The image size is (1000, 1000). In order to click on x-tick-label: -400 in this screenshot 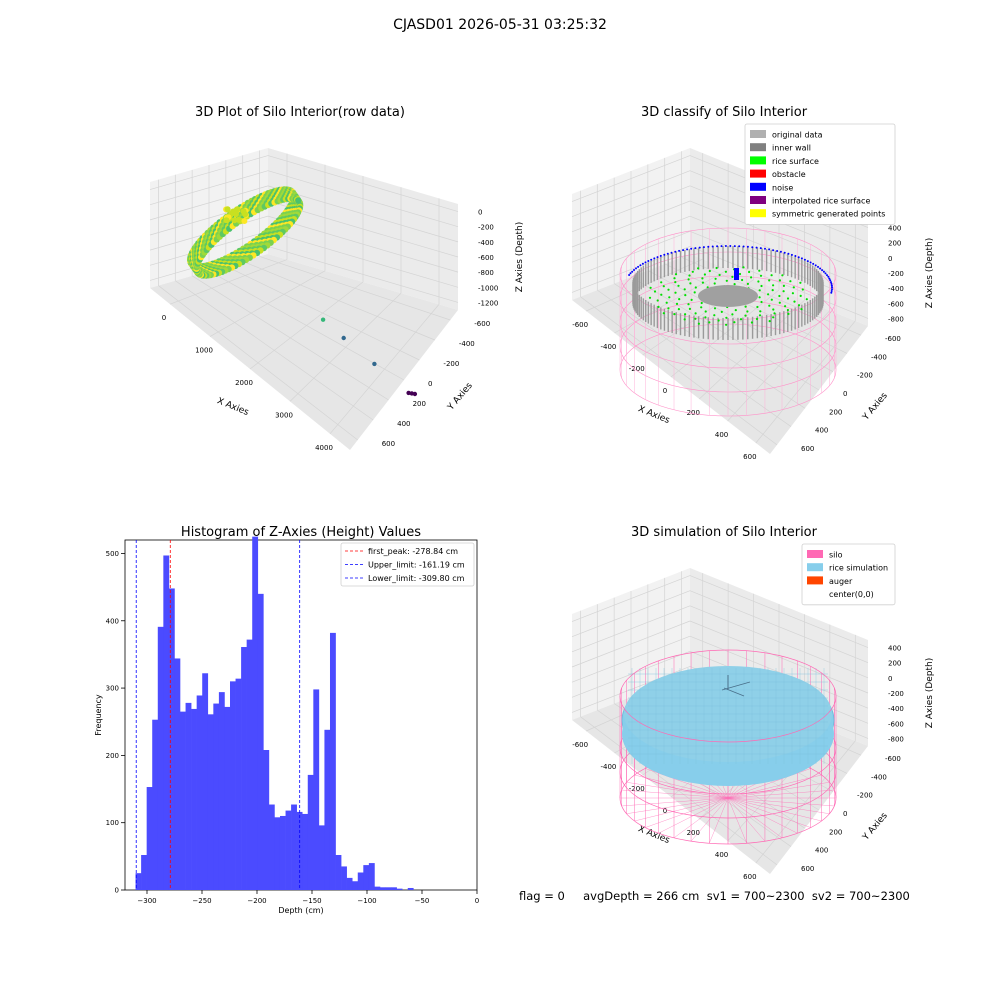, I will do `click(608, 767)`.